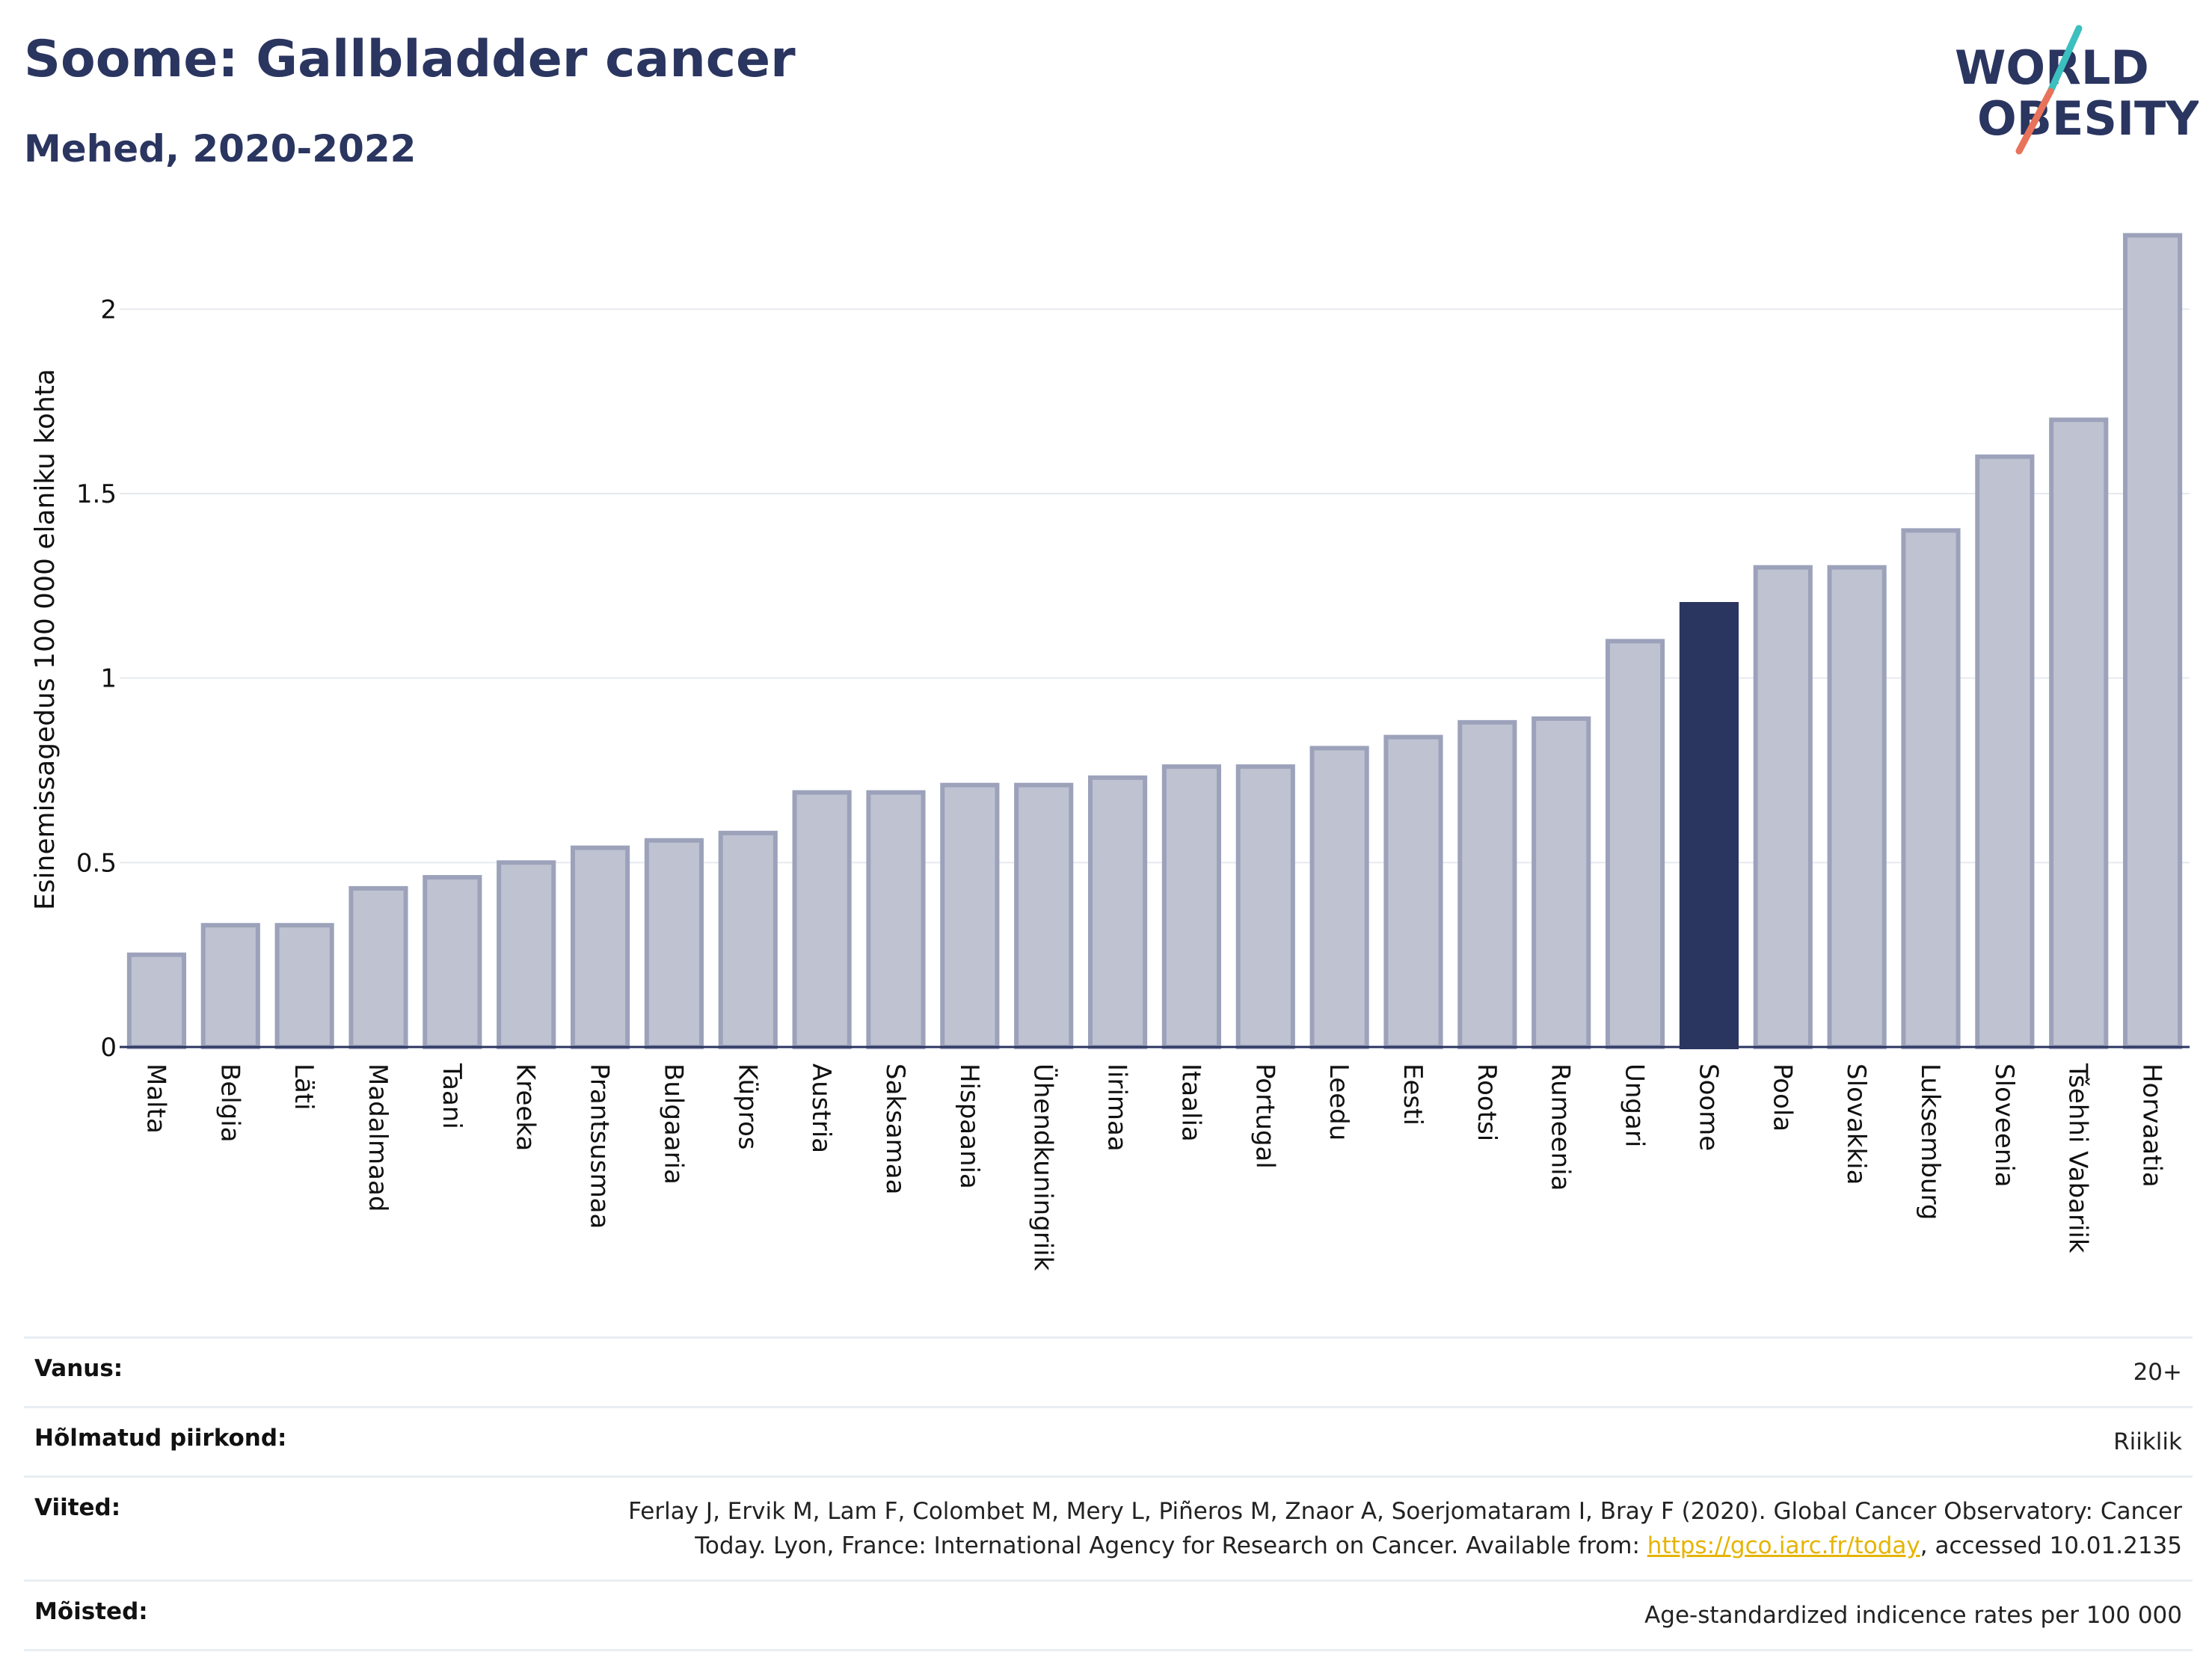 The width and height of the screenshot is (2212, 1655). What do you see at coordinates (91, 1611) in the screenshot?
I see `definitions-label: Mõisted:` at bounding box center [91, 1611].